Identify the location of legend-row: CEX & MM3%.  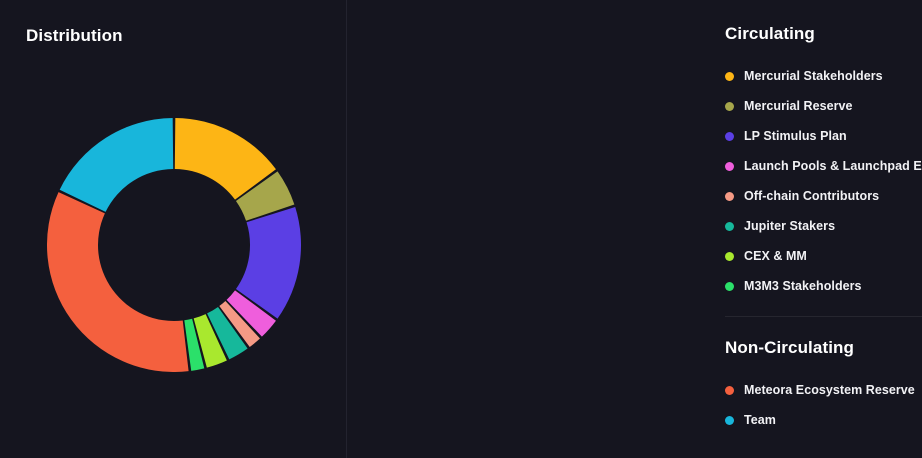
(823, 256).